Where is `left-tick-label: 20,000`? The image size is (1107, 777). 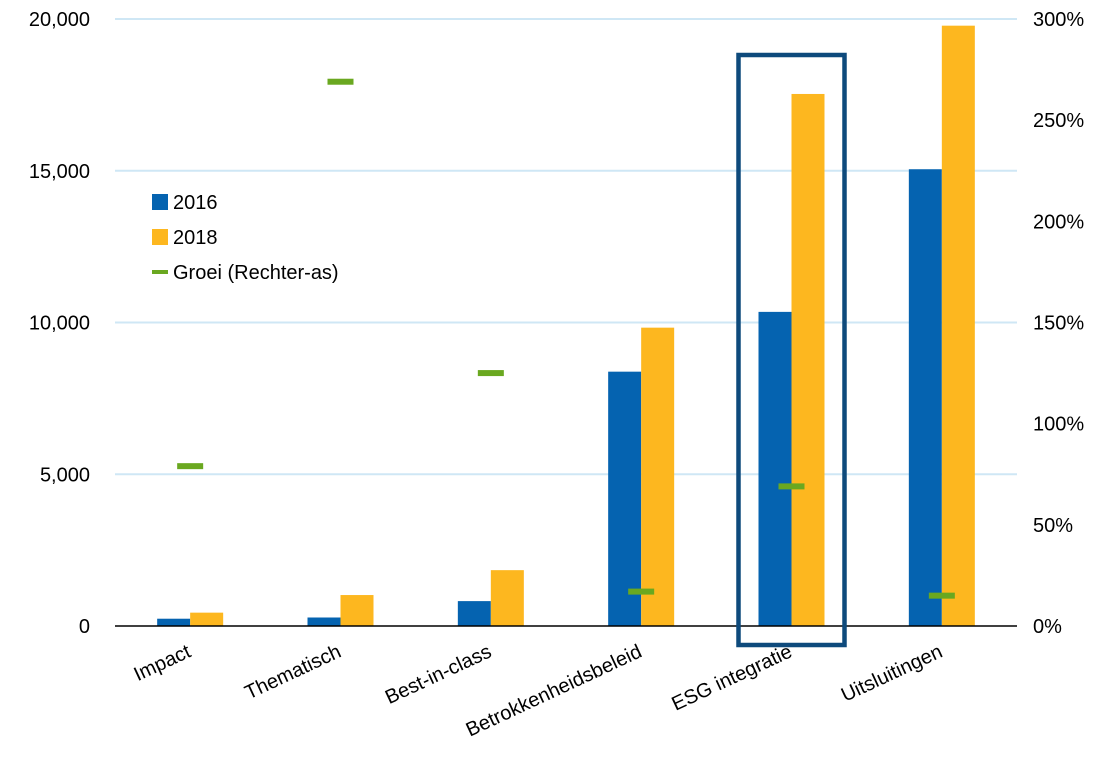 left-tick-label: 20,000 is located at coordinates (59, 20).